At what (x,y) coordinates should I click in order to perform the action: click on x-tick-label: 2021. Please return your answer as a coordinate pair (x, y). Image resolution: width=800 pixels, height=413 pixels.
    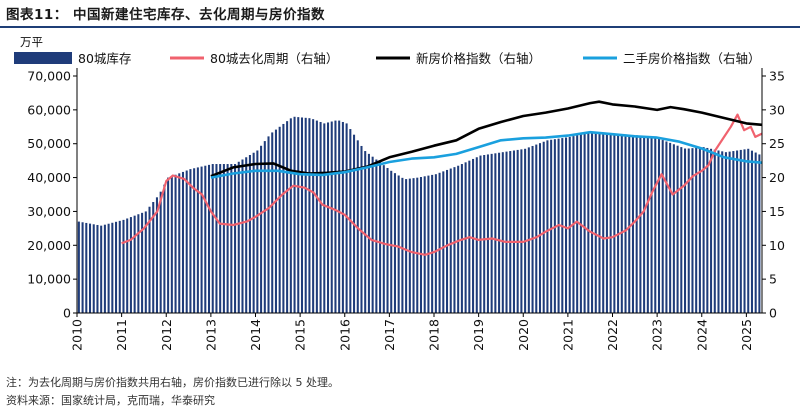
    Looking at the image, I should click on (567, 335).